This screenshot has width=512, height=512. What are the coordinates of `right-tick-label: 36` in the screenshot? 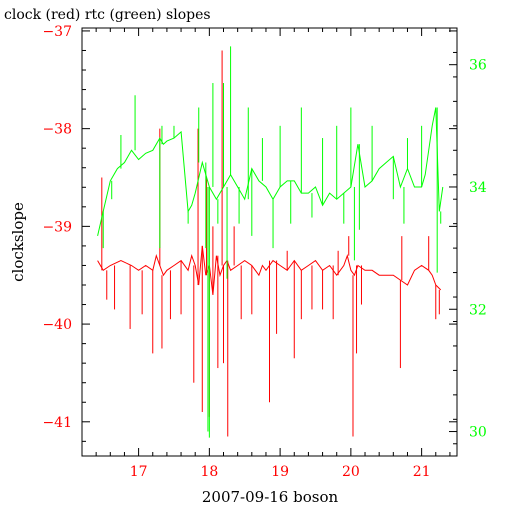 It's located at (478, 66).